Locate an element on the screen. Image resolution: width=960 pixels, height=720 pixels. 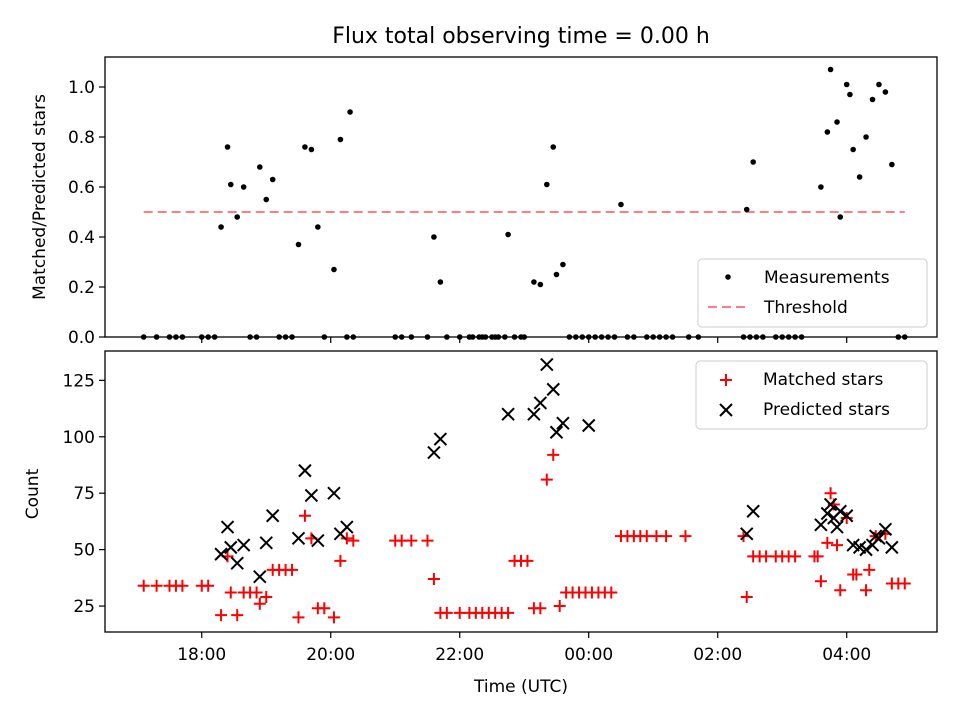
top-y-ticks: 0.0 0.2 0.4 0.6 0.8 1.0 is located at coordinates (86, 213).